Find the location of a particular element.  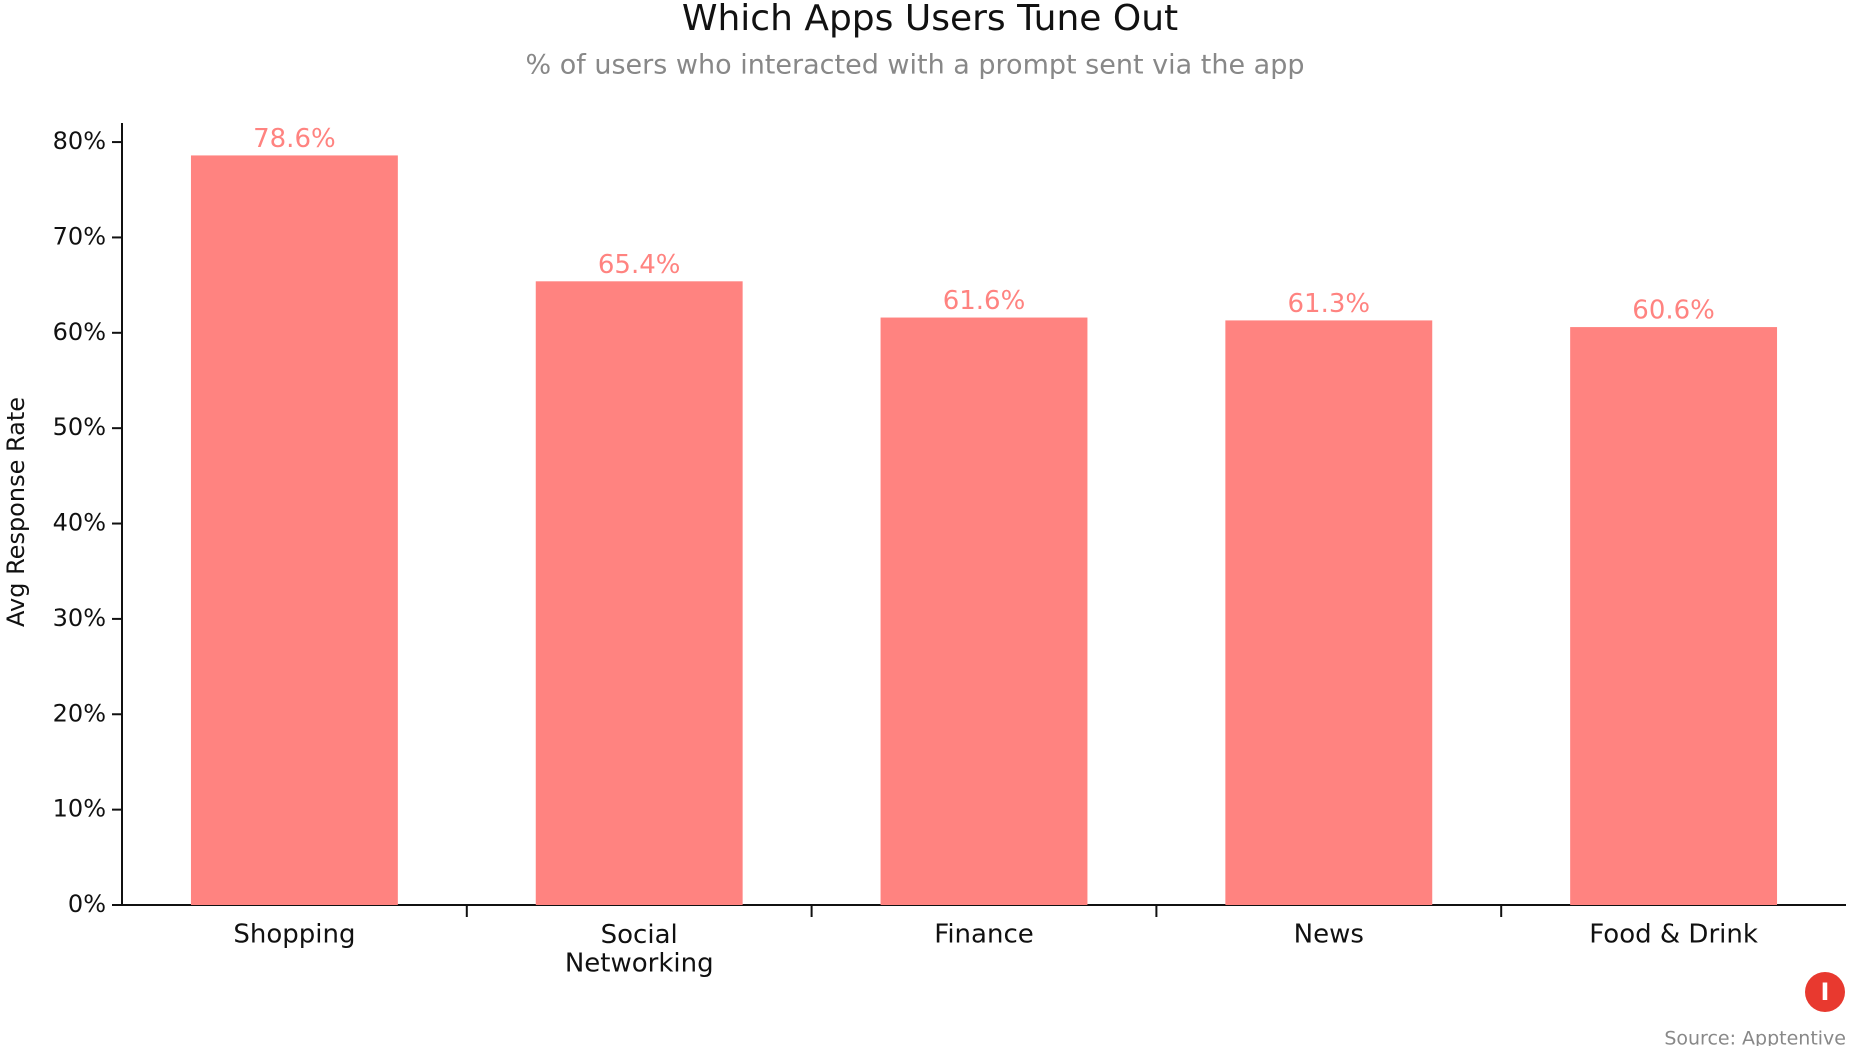

logo-mark: I is located at coordinates (1825, 992).